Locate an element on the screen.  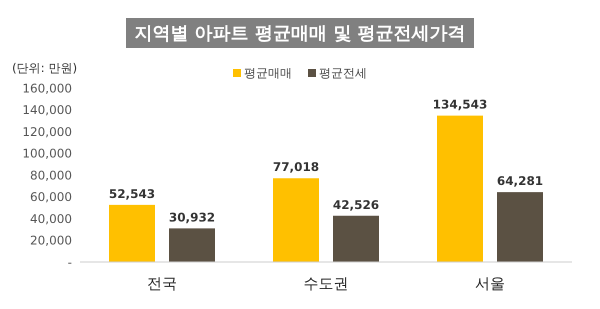
y-tick-label: 60,000 is located at coordinates (51, 197).